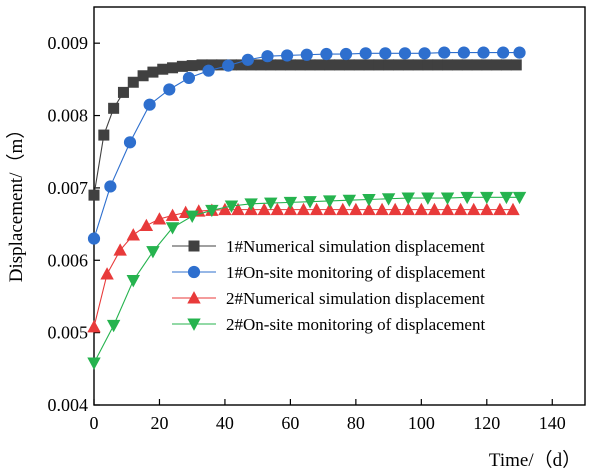 Image resolution: width=595 pixels, height=473 pixels. I want to click on y-tick-label: 0.004, so click(68, 405).